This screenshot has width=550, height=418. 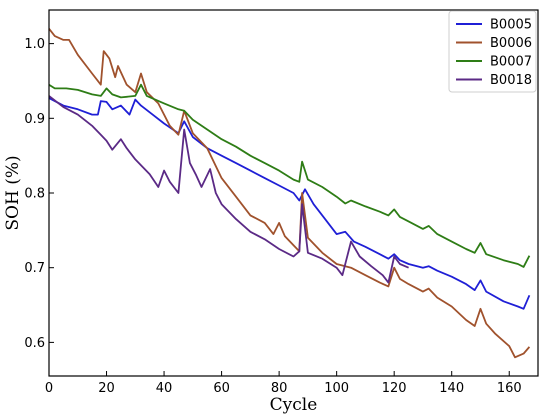 What do you see at coordinates (221, 388) in the screenshot?
I see `x-tick-label: 60` at bounding box center [221, 388].